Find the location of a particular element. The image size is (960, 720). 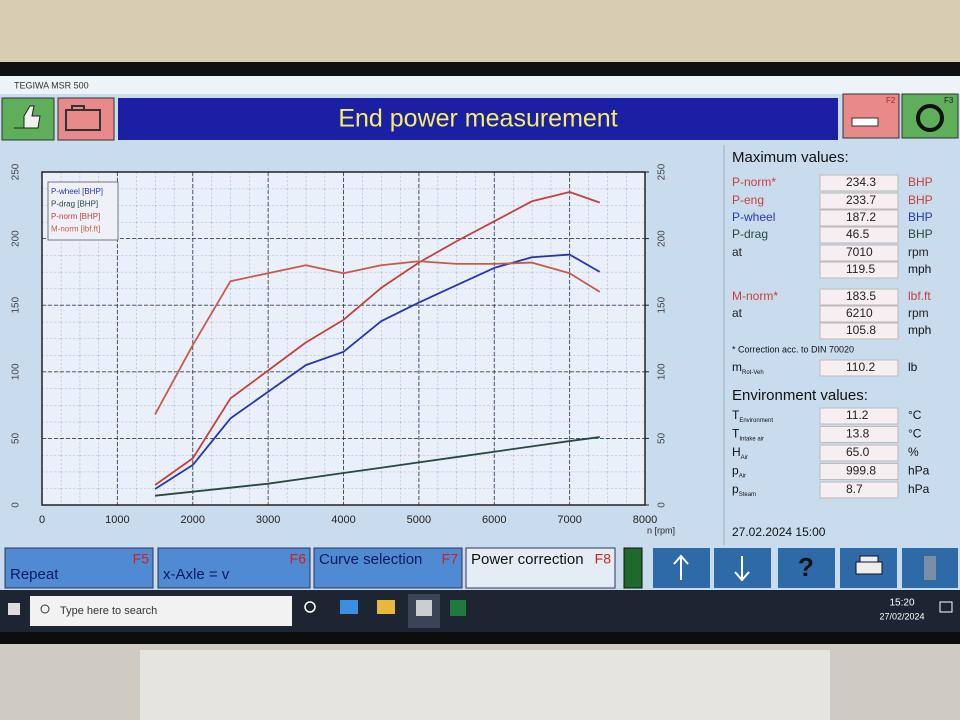

row-value: 7010 is located at coordinates (859, 252).